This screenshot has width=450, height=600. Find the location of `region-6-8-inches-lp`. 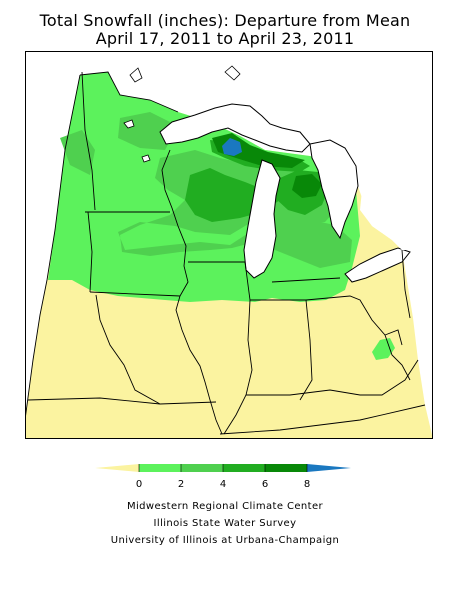

region-6-8-inches-lp is located at coordinates (307, 186).